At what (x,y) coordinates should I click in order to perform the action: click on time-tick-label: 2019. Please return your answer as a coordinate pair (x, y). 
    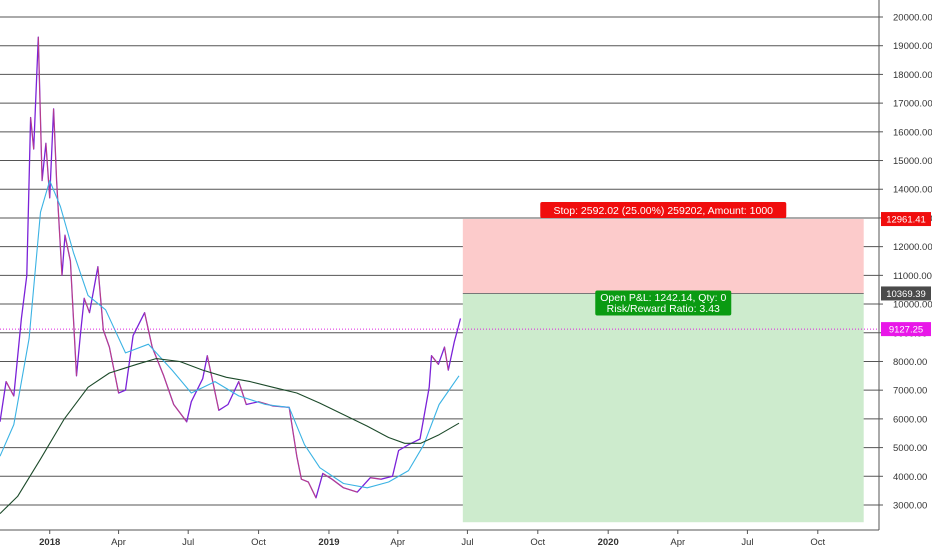
    Looking at the image, I should click on (328, 542).